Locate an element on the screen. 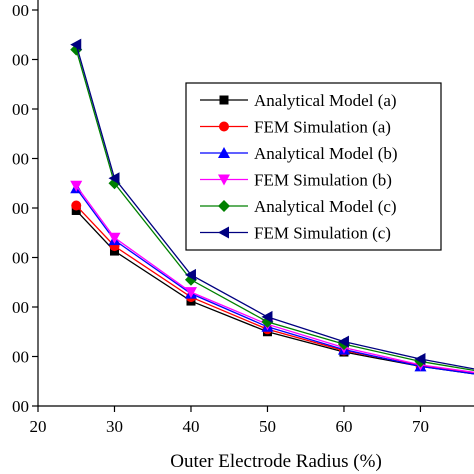 This screenshot has width=474, height=474. legend-item: FEM Simulation (a) is located at coordinates (295, 127).